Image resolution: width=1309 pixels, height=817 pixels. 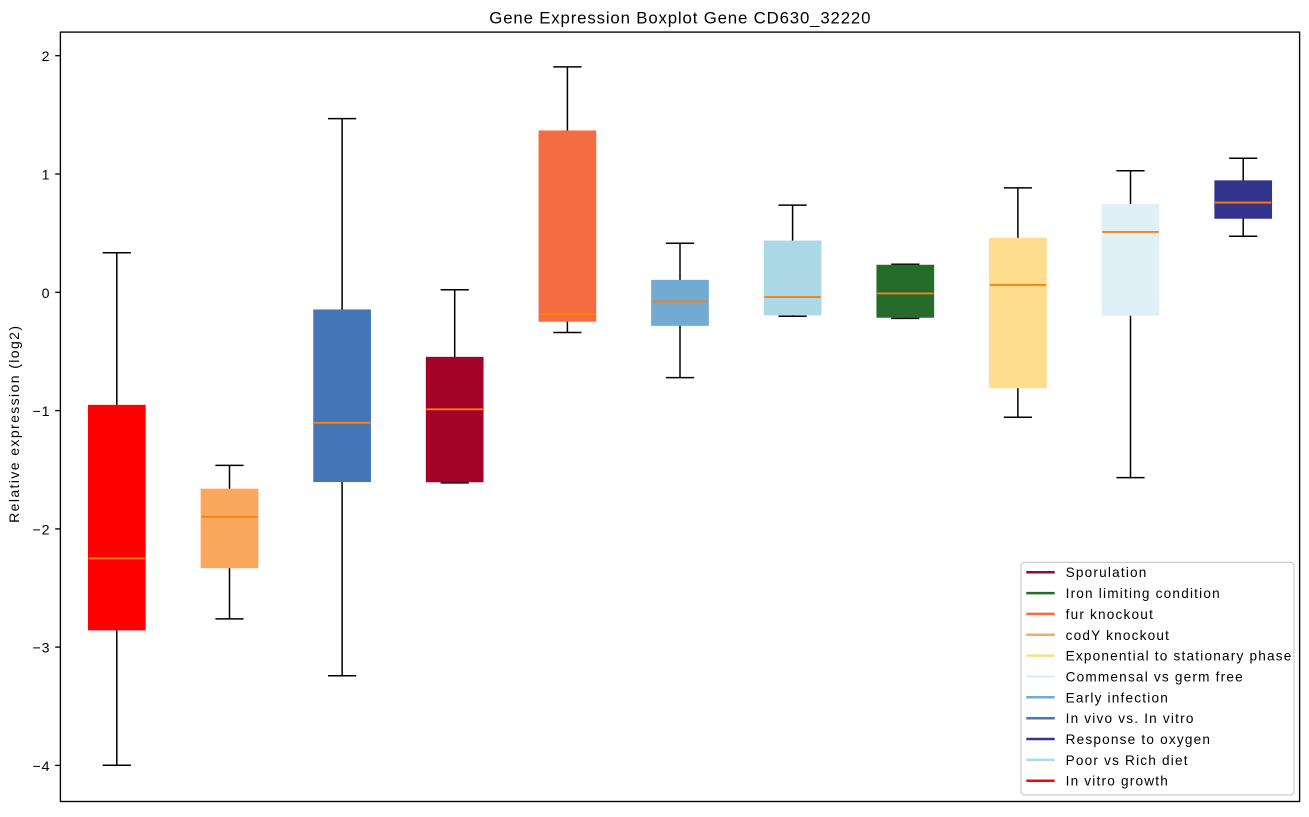 I want to click on svg-text: 2, so click(x=46, y=57).